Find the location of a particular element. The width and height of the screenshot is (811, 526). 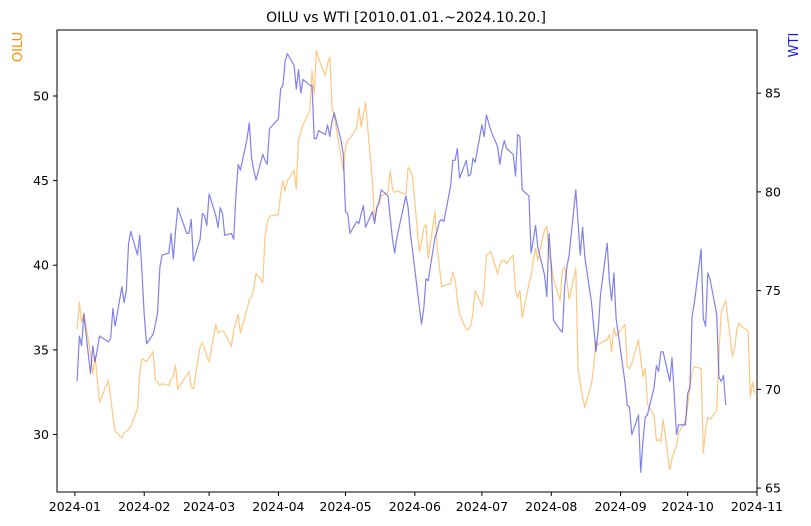

x-tick-label: 2024-01 is located at coordinates (75, 506).